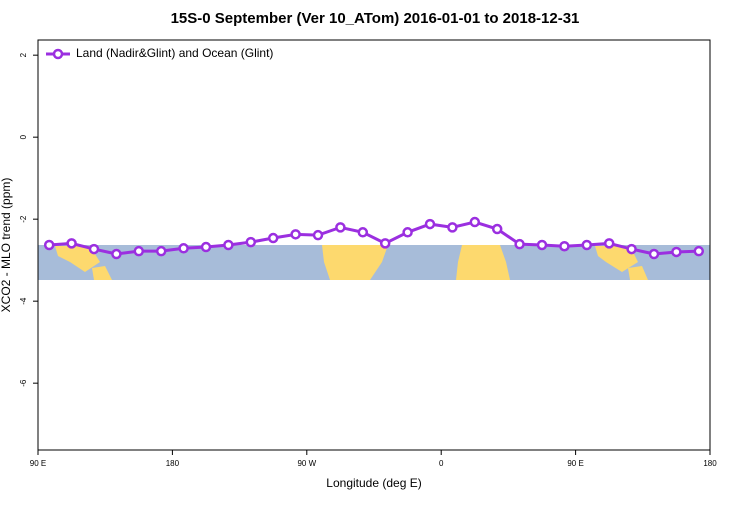 The height and width of the screenshot is (505, 750). What do you see at coordinates (58, 54) in the screenshot?
I see `legend-marker` at bounding box center [58, 54].